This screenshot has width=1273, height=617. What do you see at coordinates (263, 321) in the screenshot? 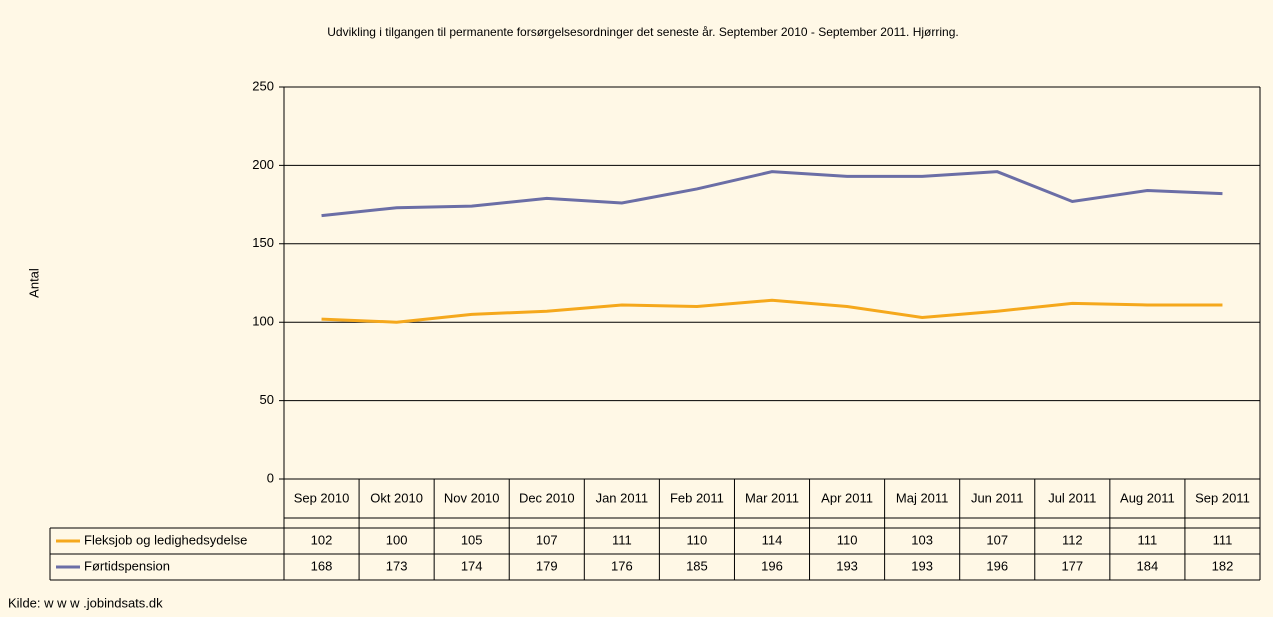
I see `y-tick-label: 100` at bounding box center [263, 321].